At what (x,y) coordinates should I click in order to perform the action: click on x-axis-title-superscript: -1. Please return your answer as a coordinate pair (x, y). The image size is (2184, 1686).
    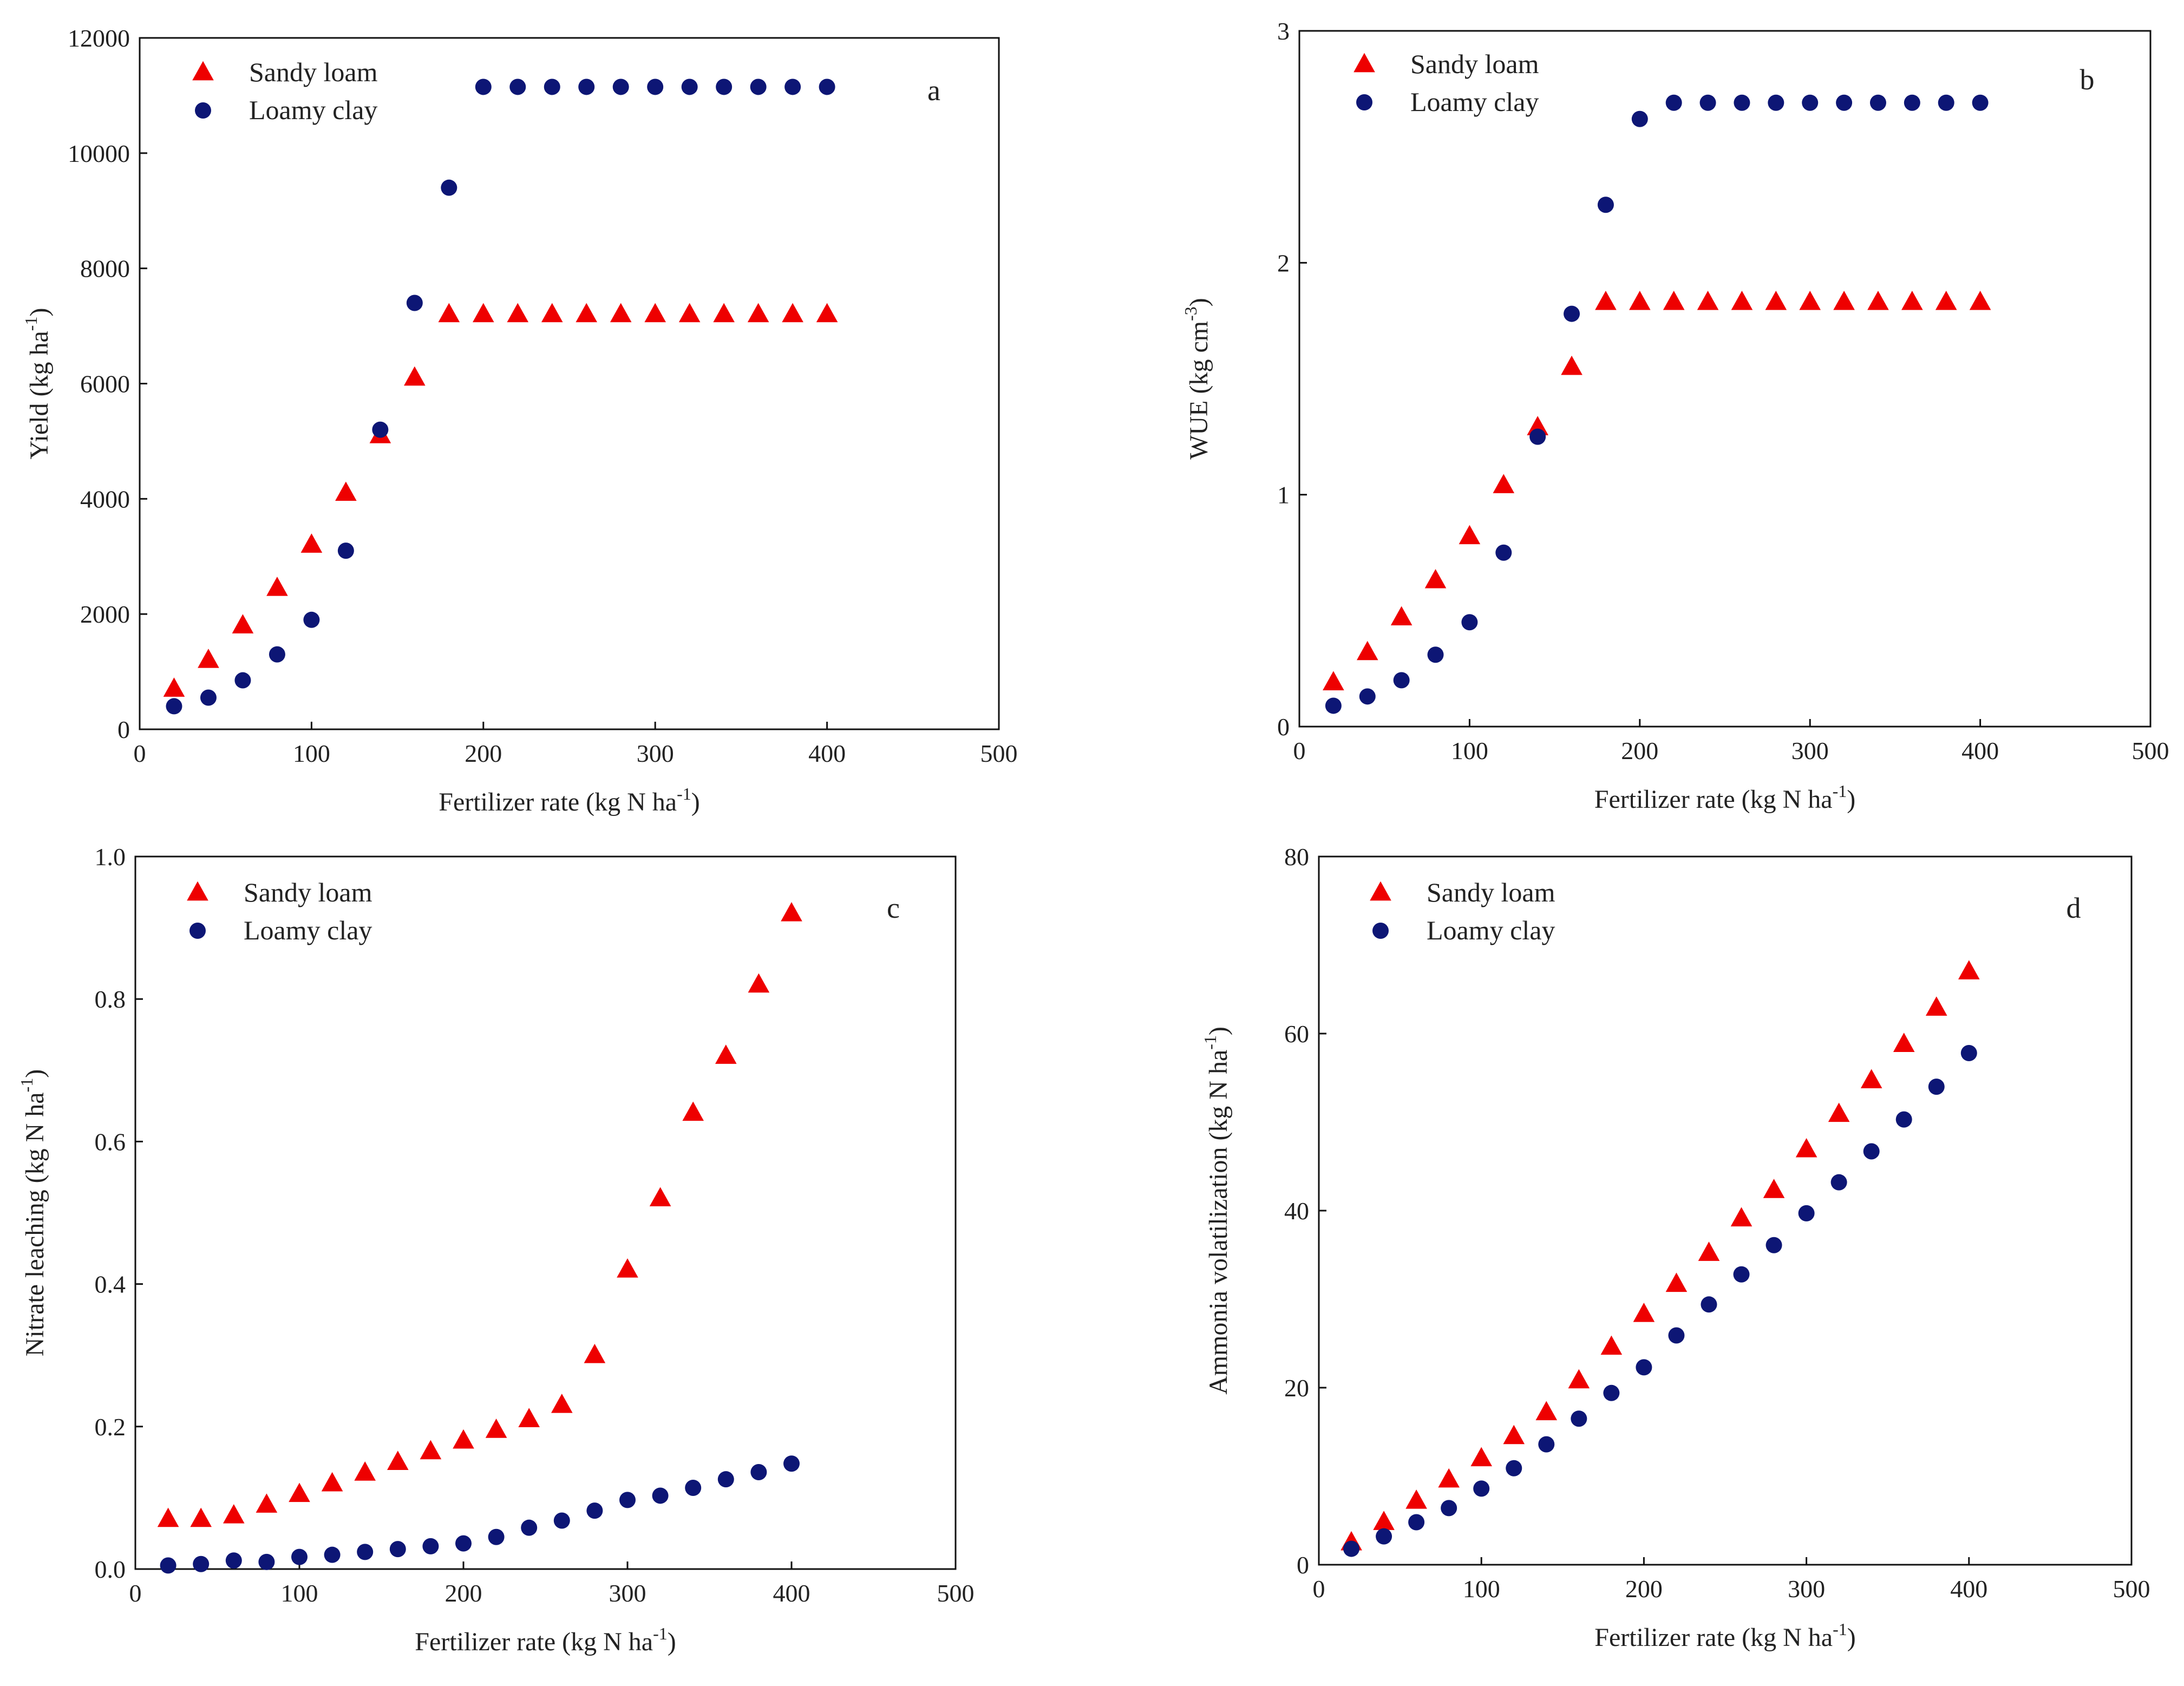
    Looking at the image, I should click on (684, 793).